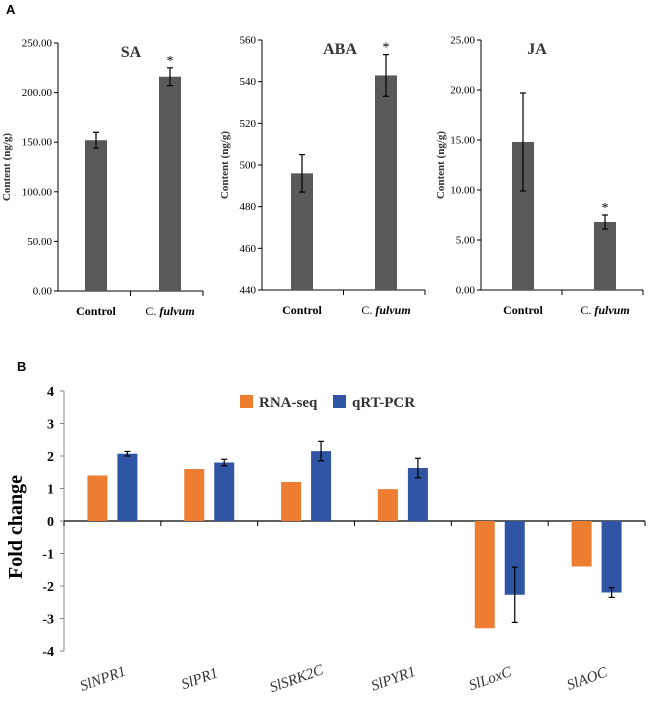 Image resolution: width=649 pixels, height=703 pixels. What do you see at coordinates (11, 9) in the screenshot?
I see `panel-a-label: A` at bounding box center [11, 9].